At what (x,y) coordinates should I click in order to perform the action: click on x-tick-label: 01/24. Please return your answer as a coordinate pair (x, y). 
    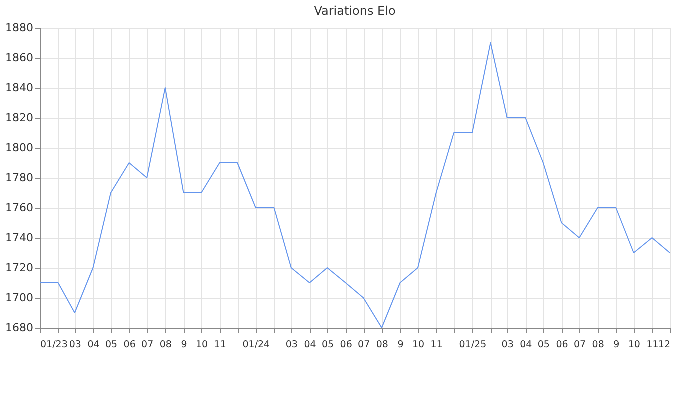
    Looking at the image, I should click on (256, 345).